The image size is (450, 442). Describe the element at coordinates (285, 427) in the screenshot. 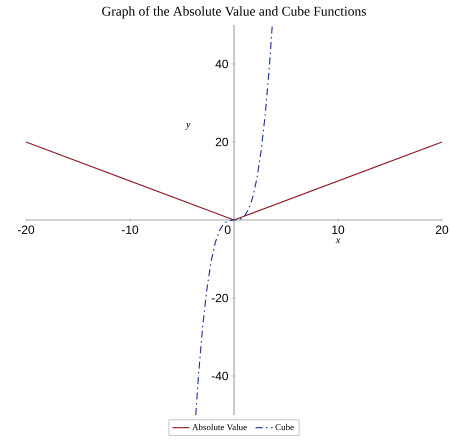

I see `legend-label: Cube` at that location.